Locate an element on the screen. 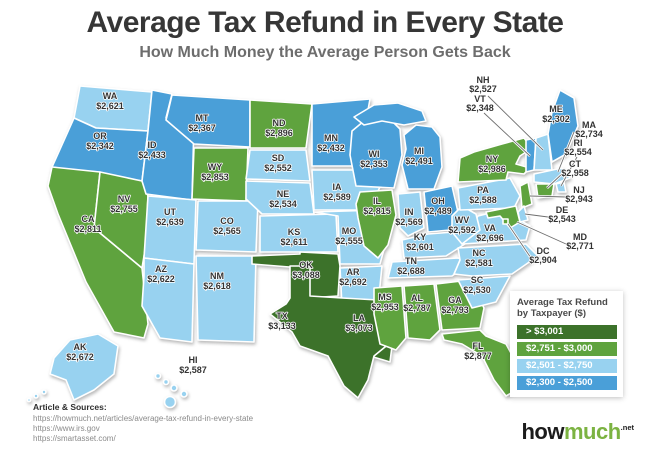 The height and width of the screenshot is (458, 650). label-wa: WA $2,621 is located at coordinates (110, 101).